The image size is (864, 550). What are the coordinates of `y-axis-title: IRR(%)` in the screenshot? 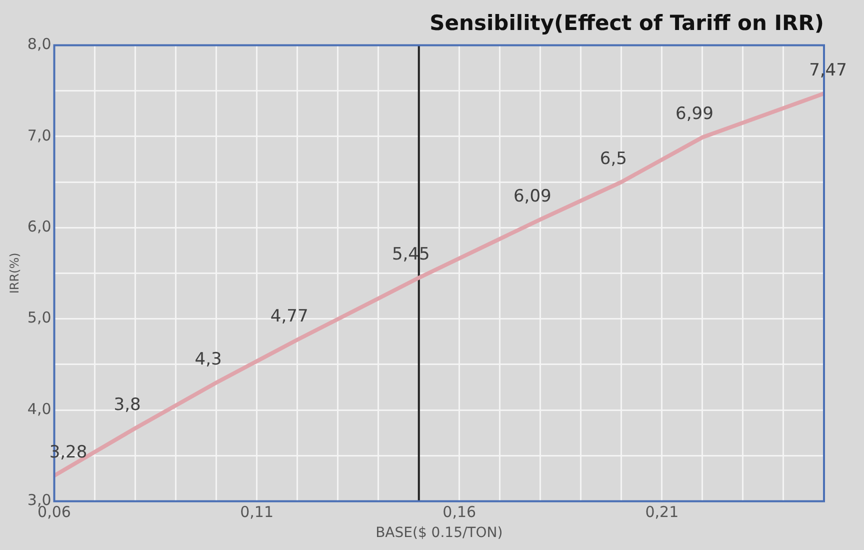 It's located at (14, 273).